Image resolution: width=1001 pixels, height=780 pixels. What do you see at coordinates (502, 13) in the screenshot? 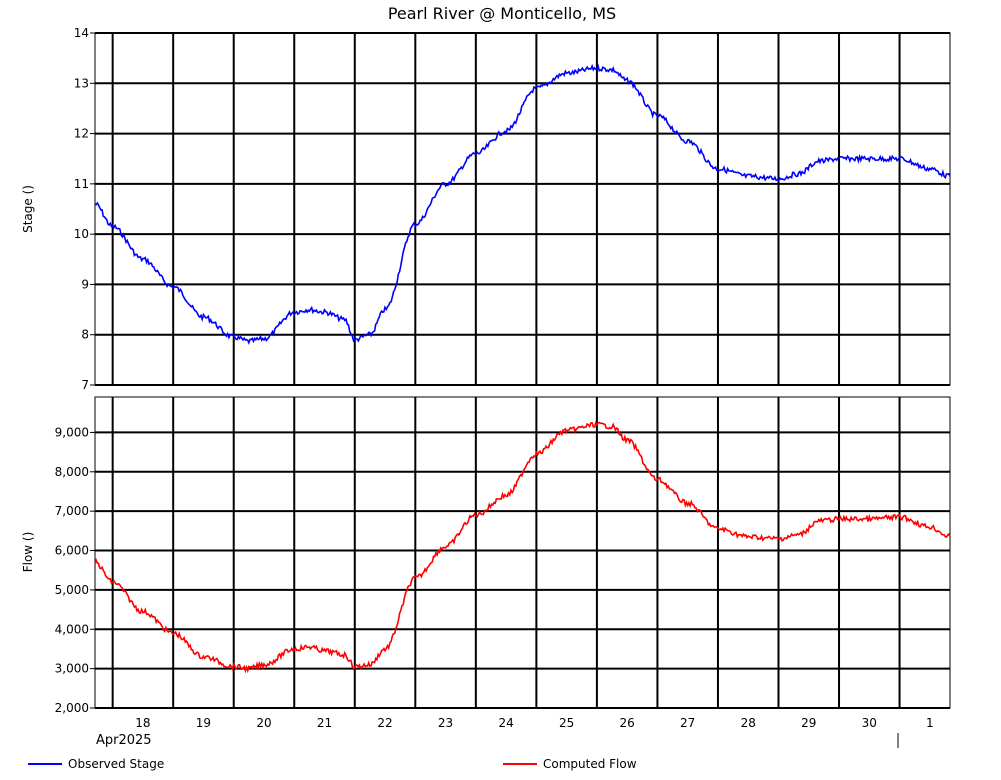
I see `chart-title: Pearl River @ Monticello, MS` at bounding box center [502, 13].